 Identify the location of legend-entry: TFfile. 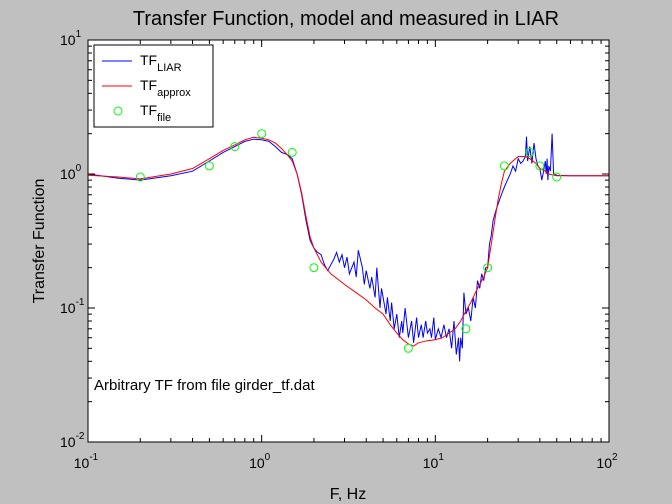
(142, 113).